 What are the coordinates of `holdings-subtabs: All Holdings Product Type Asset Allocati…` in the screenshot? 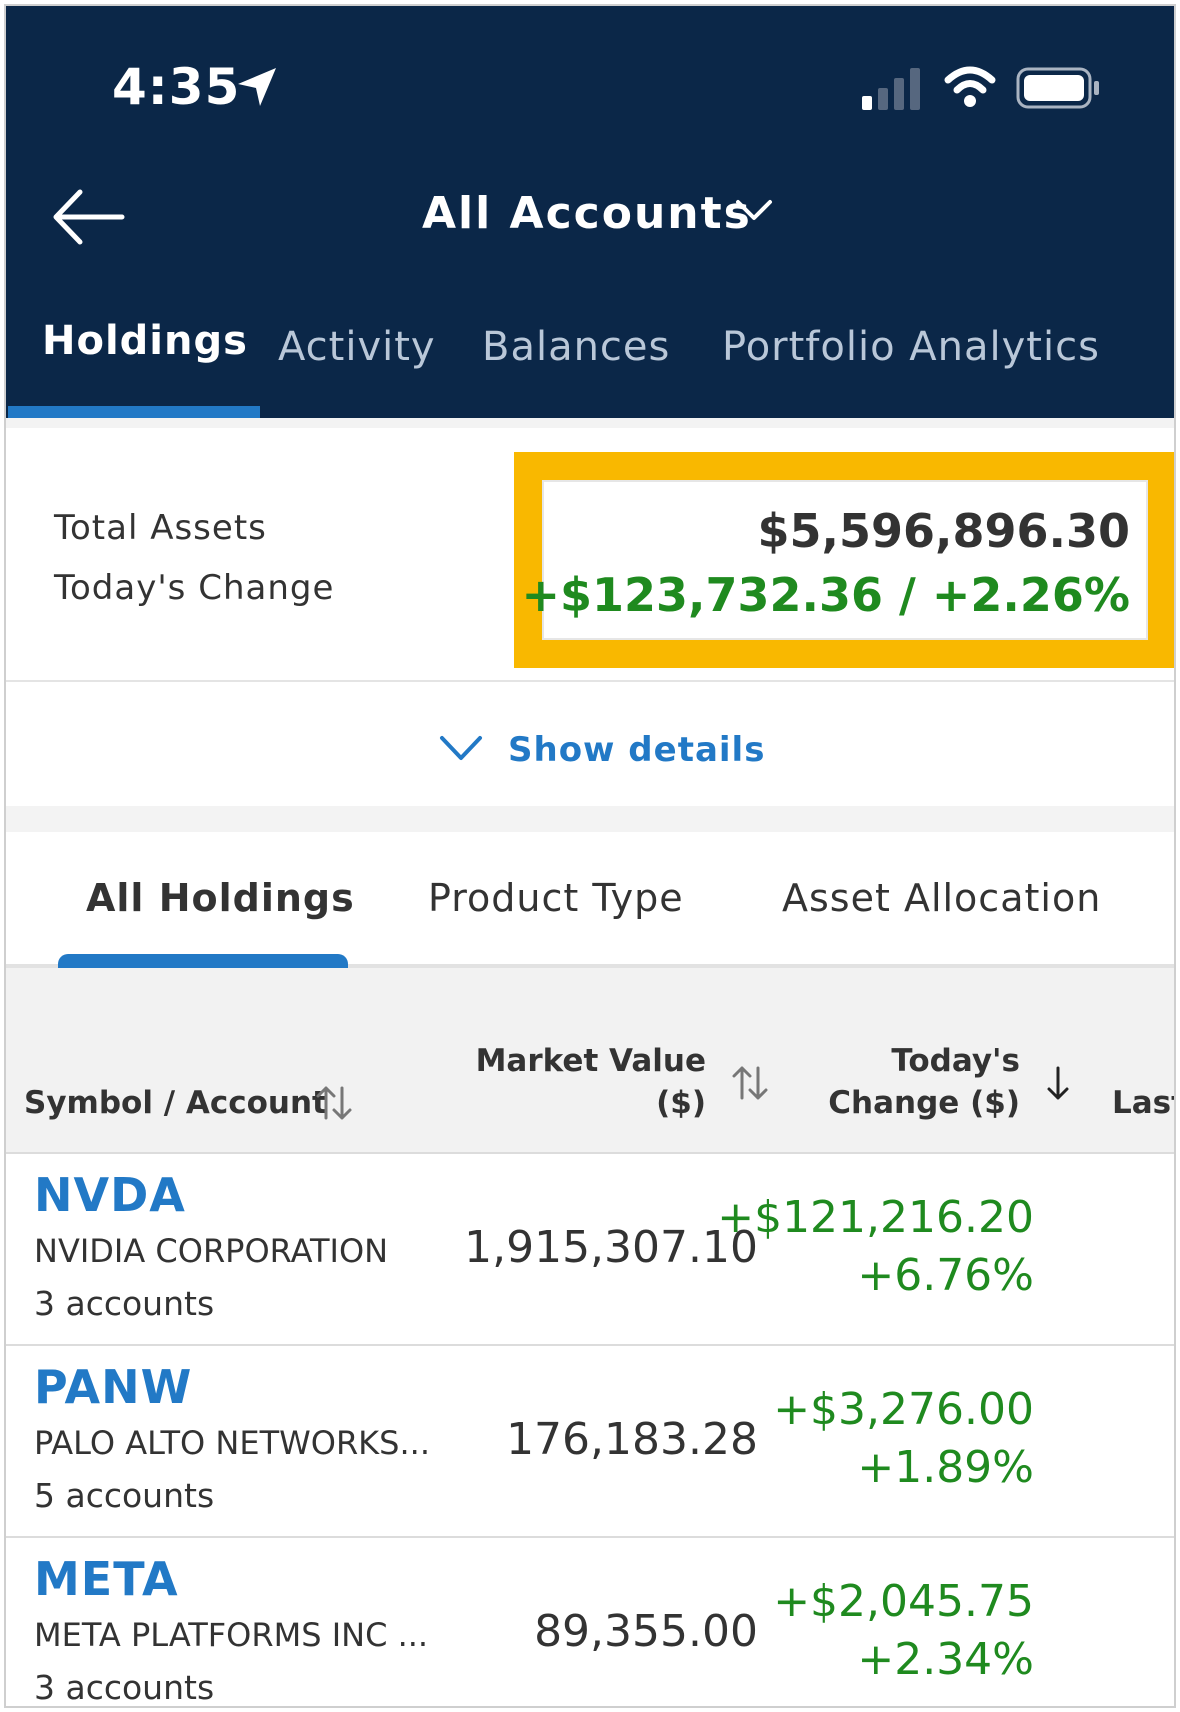 It's located at (590, 900).